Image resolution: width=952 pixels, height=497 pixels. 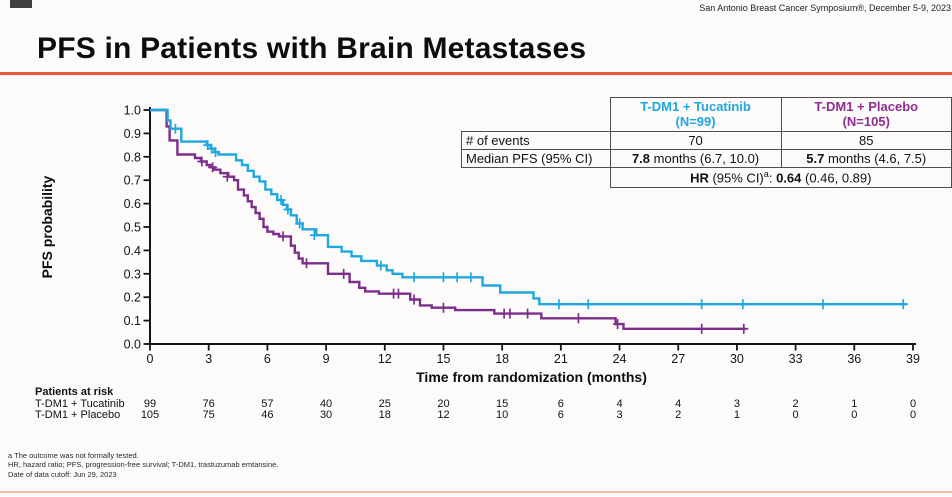 I want to click on y-tick-label: 0.3, so click(x=132, y=274).